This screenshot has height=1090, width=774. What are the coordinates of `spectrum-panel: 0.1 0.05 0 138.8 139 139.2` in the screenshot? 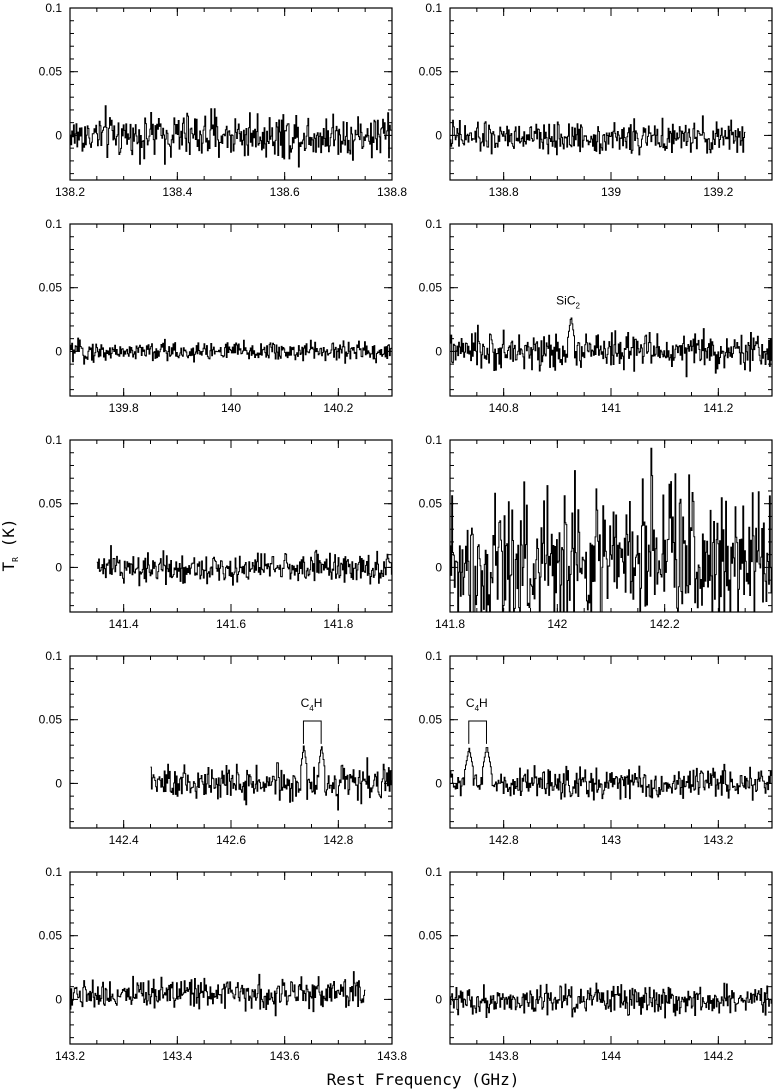 It's located at (596, 100).